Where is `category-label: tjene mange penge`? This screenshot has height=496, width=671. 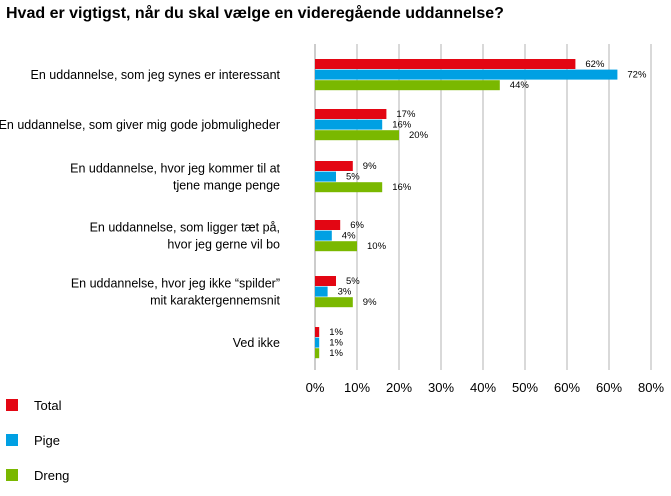 category-label: tjene mange penge is located at coordinates (226, 185).